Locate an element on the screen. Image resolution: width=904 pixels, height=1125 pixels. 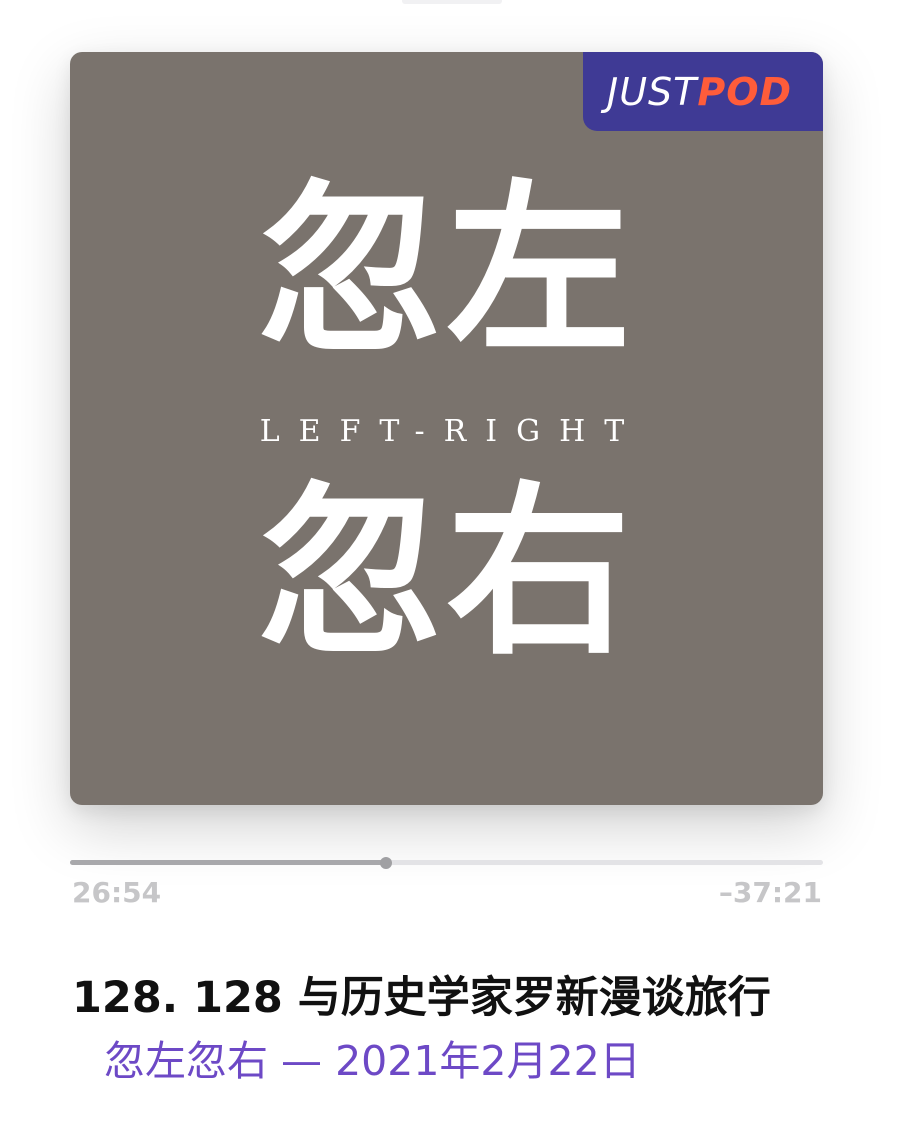
playback-scrubber is located at coordinates (446, 863).